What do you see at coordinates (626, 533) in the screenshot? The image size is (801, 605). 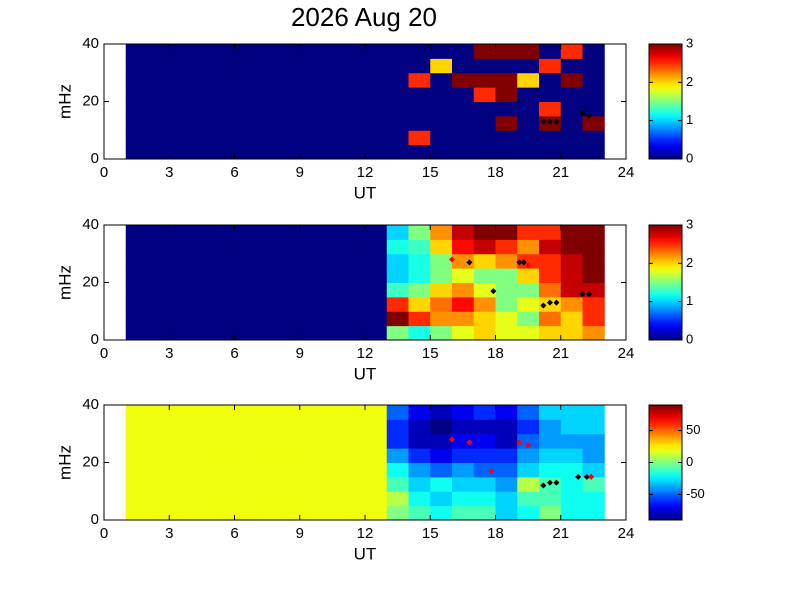 I see `x-tick-label: 24` at bounding box center [626, 533].